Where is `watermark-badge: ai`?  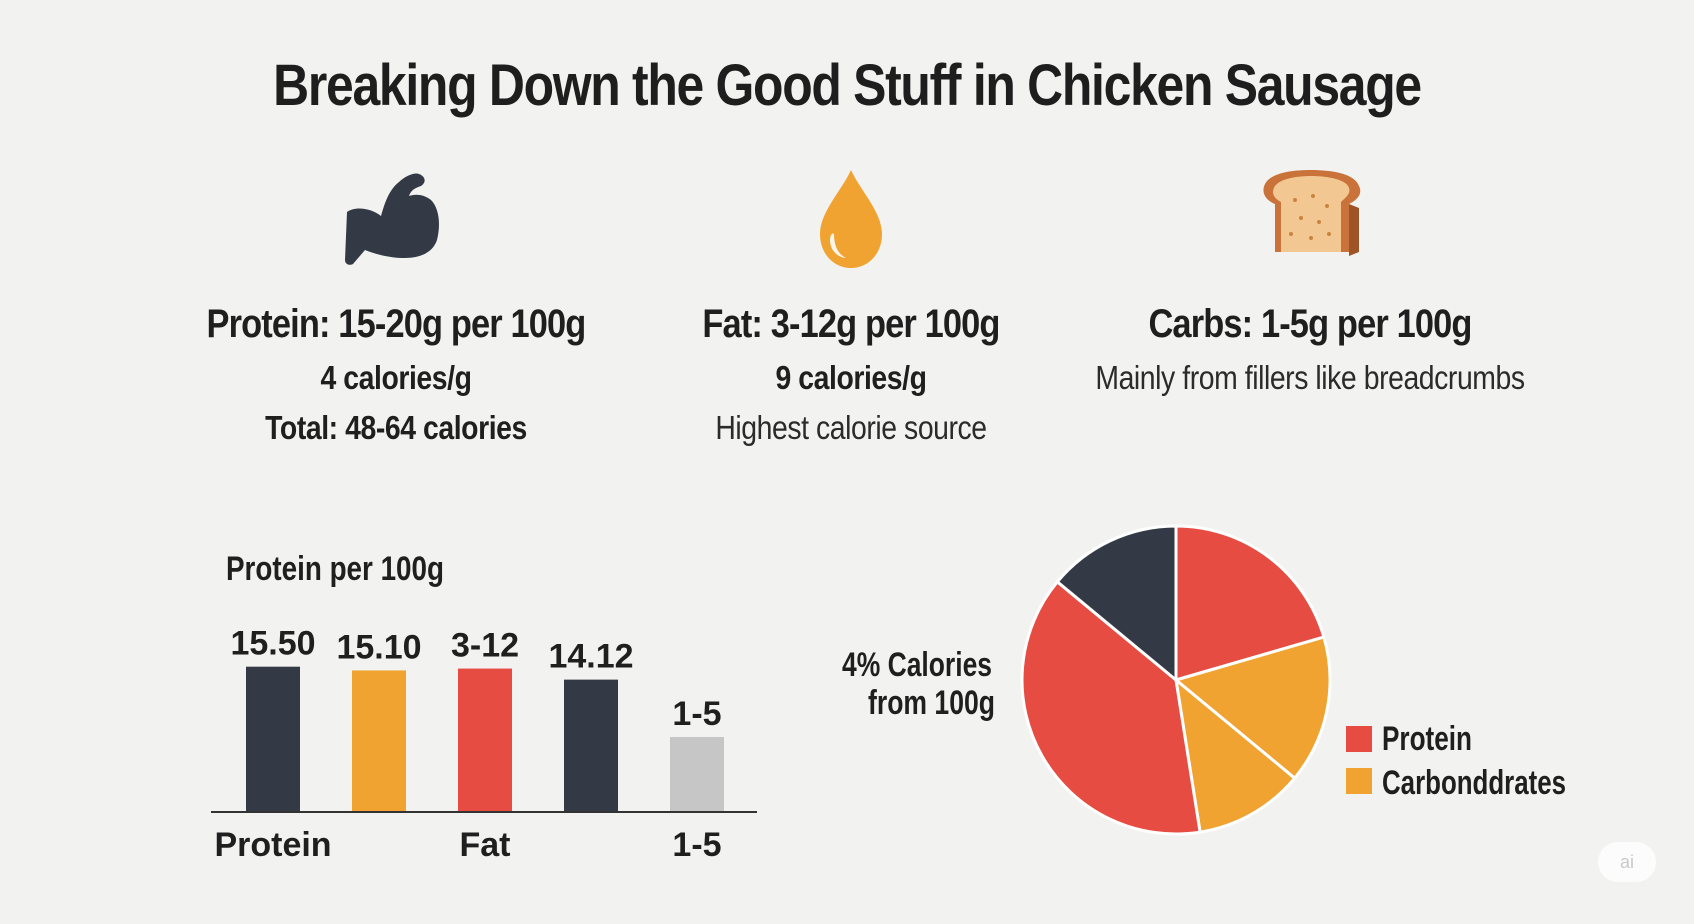 watermark-badge: ai is located at coordinates (1627, 862).